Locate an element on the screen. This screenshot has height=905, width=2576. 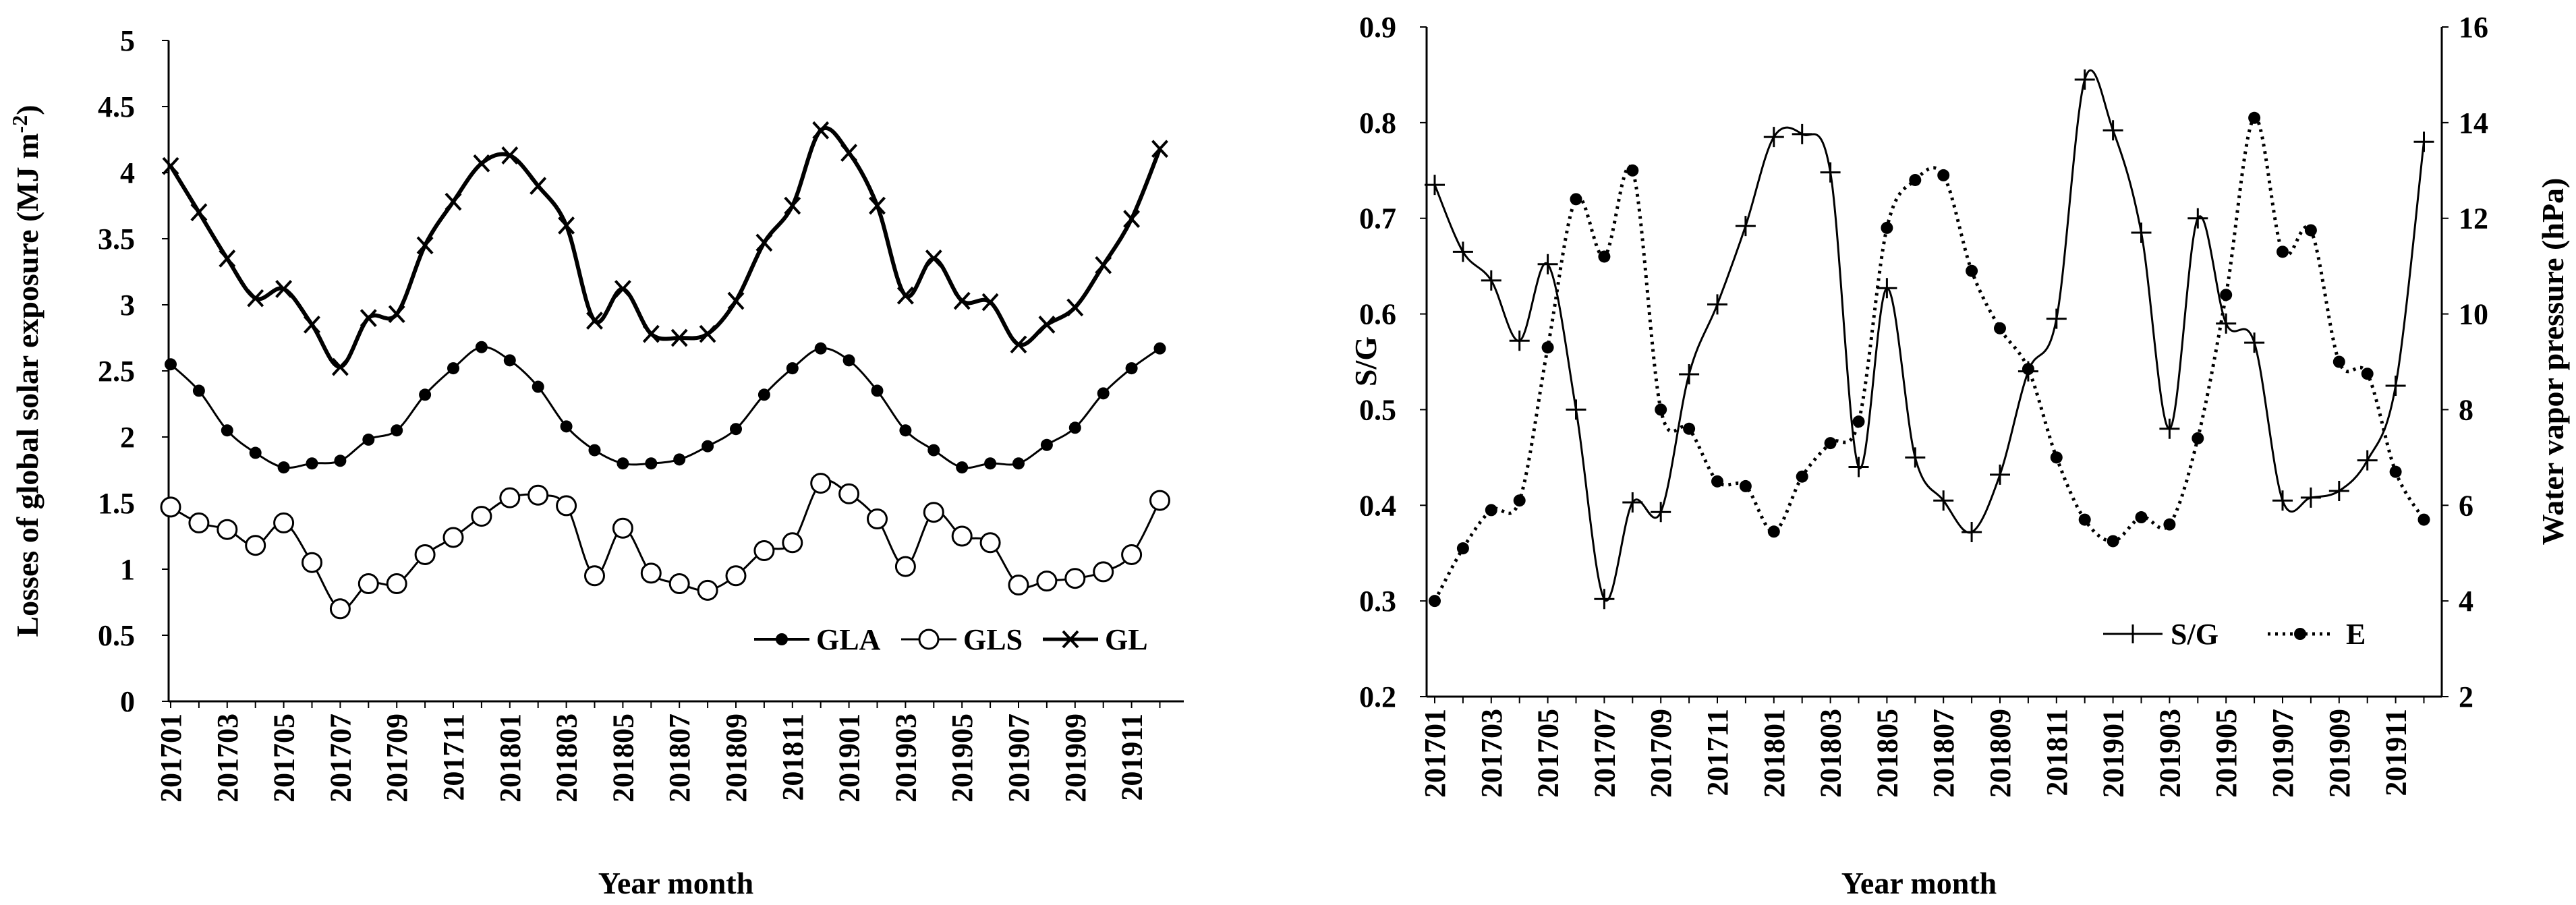
y-tick-label: 0.4 is located at coordinates (1377, 505).